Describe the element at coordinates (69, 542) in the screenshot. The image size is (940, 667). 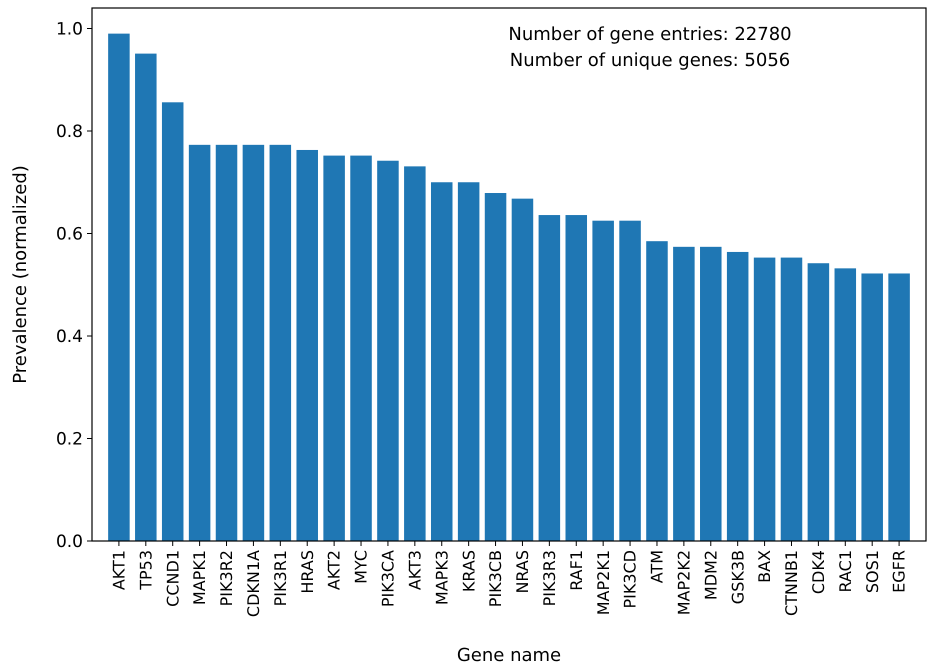
I see `y-tick-label: 0.0` at that location.